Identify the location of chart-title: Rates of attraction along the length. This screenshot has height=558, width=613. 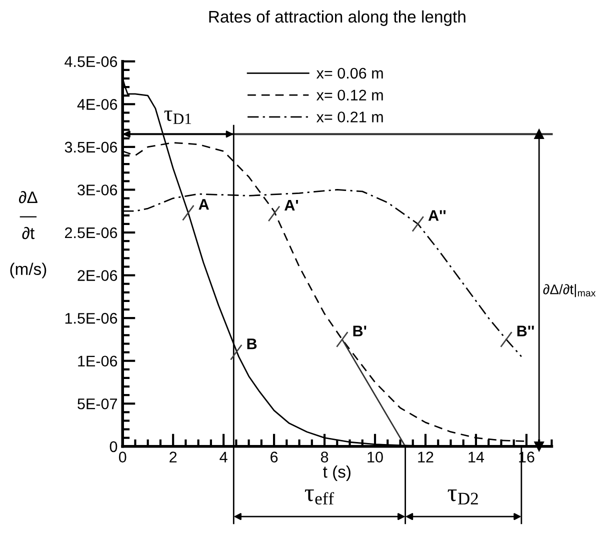
(337, 18).